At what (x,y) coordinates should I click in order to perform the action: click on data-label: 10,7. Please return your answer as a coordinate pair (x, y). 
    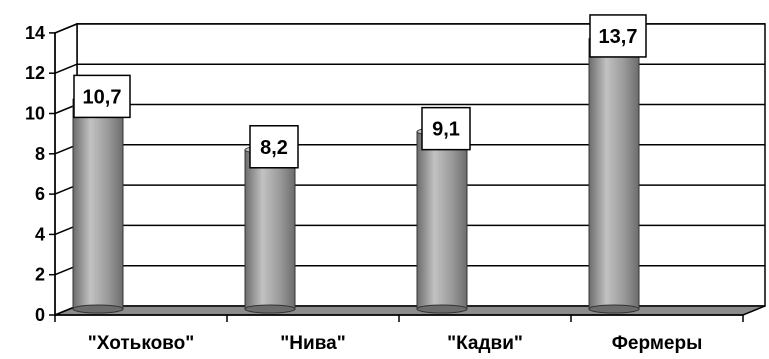
    Looking at the image, I should click on (102, 96).